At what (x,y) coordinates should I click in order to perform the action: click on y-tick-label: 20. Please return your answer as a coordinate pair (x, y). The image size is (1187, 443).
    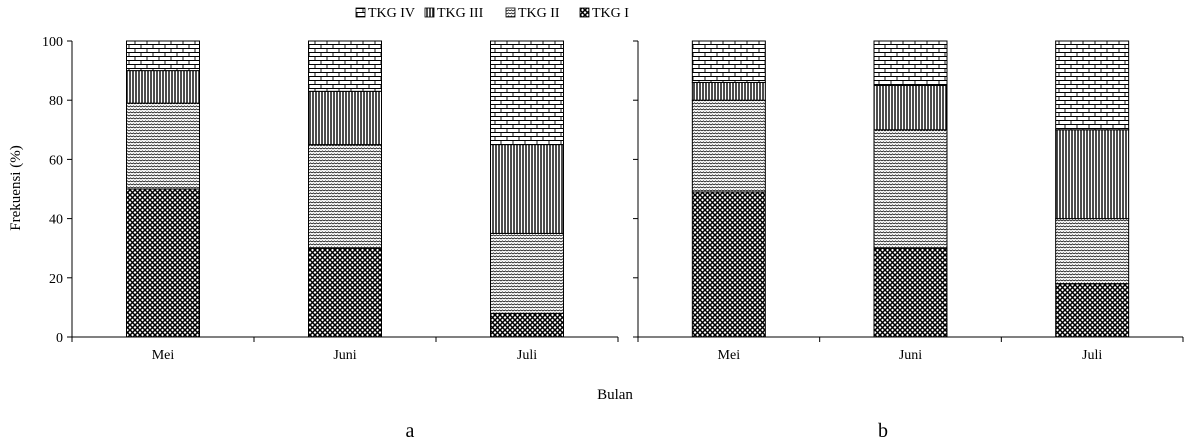
    Looking at the image, I should click on (56, 279).